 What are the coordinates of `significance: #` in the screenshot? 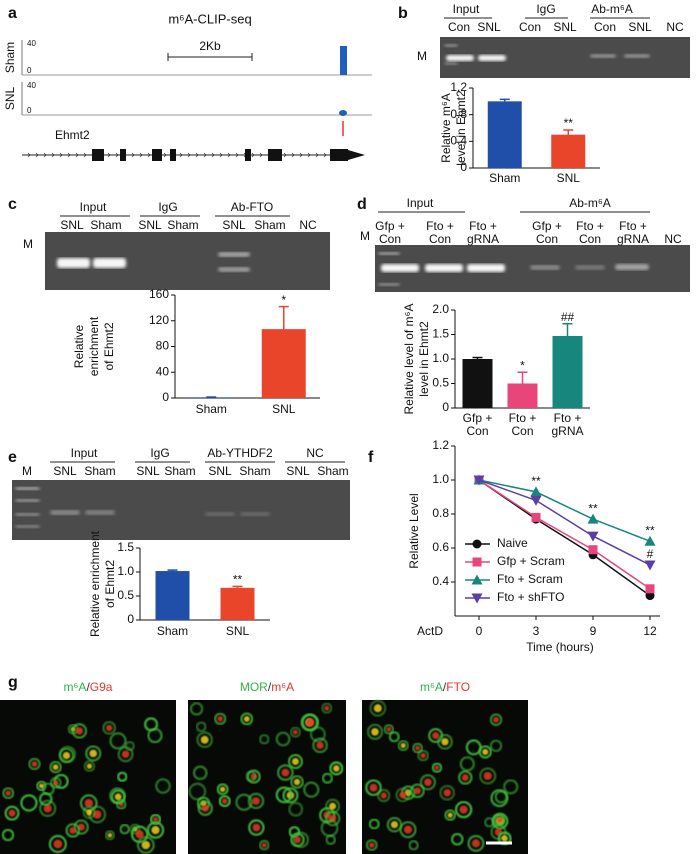 It's located at (650, 554).